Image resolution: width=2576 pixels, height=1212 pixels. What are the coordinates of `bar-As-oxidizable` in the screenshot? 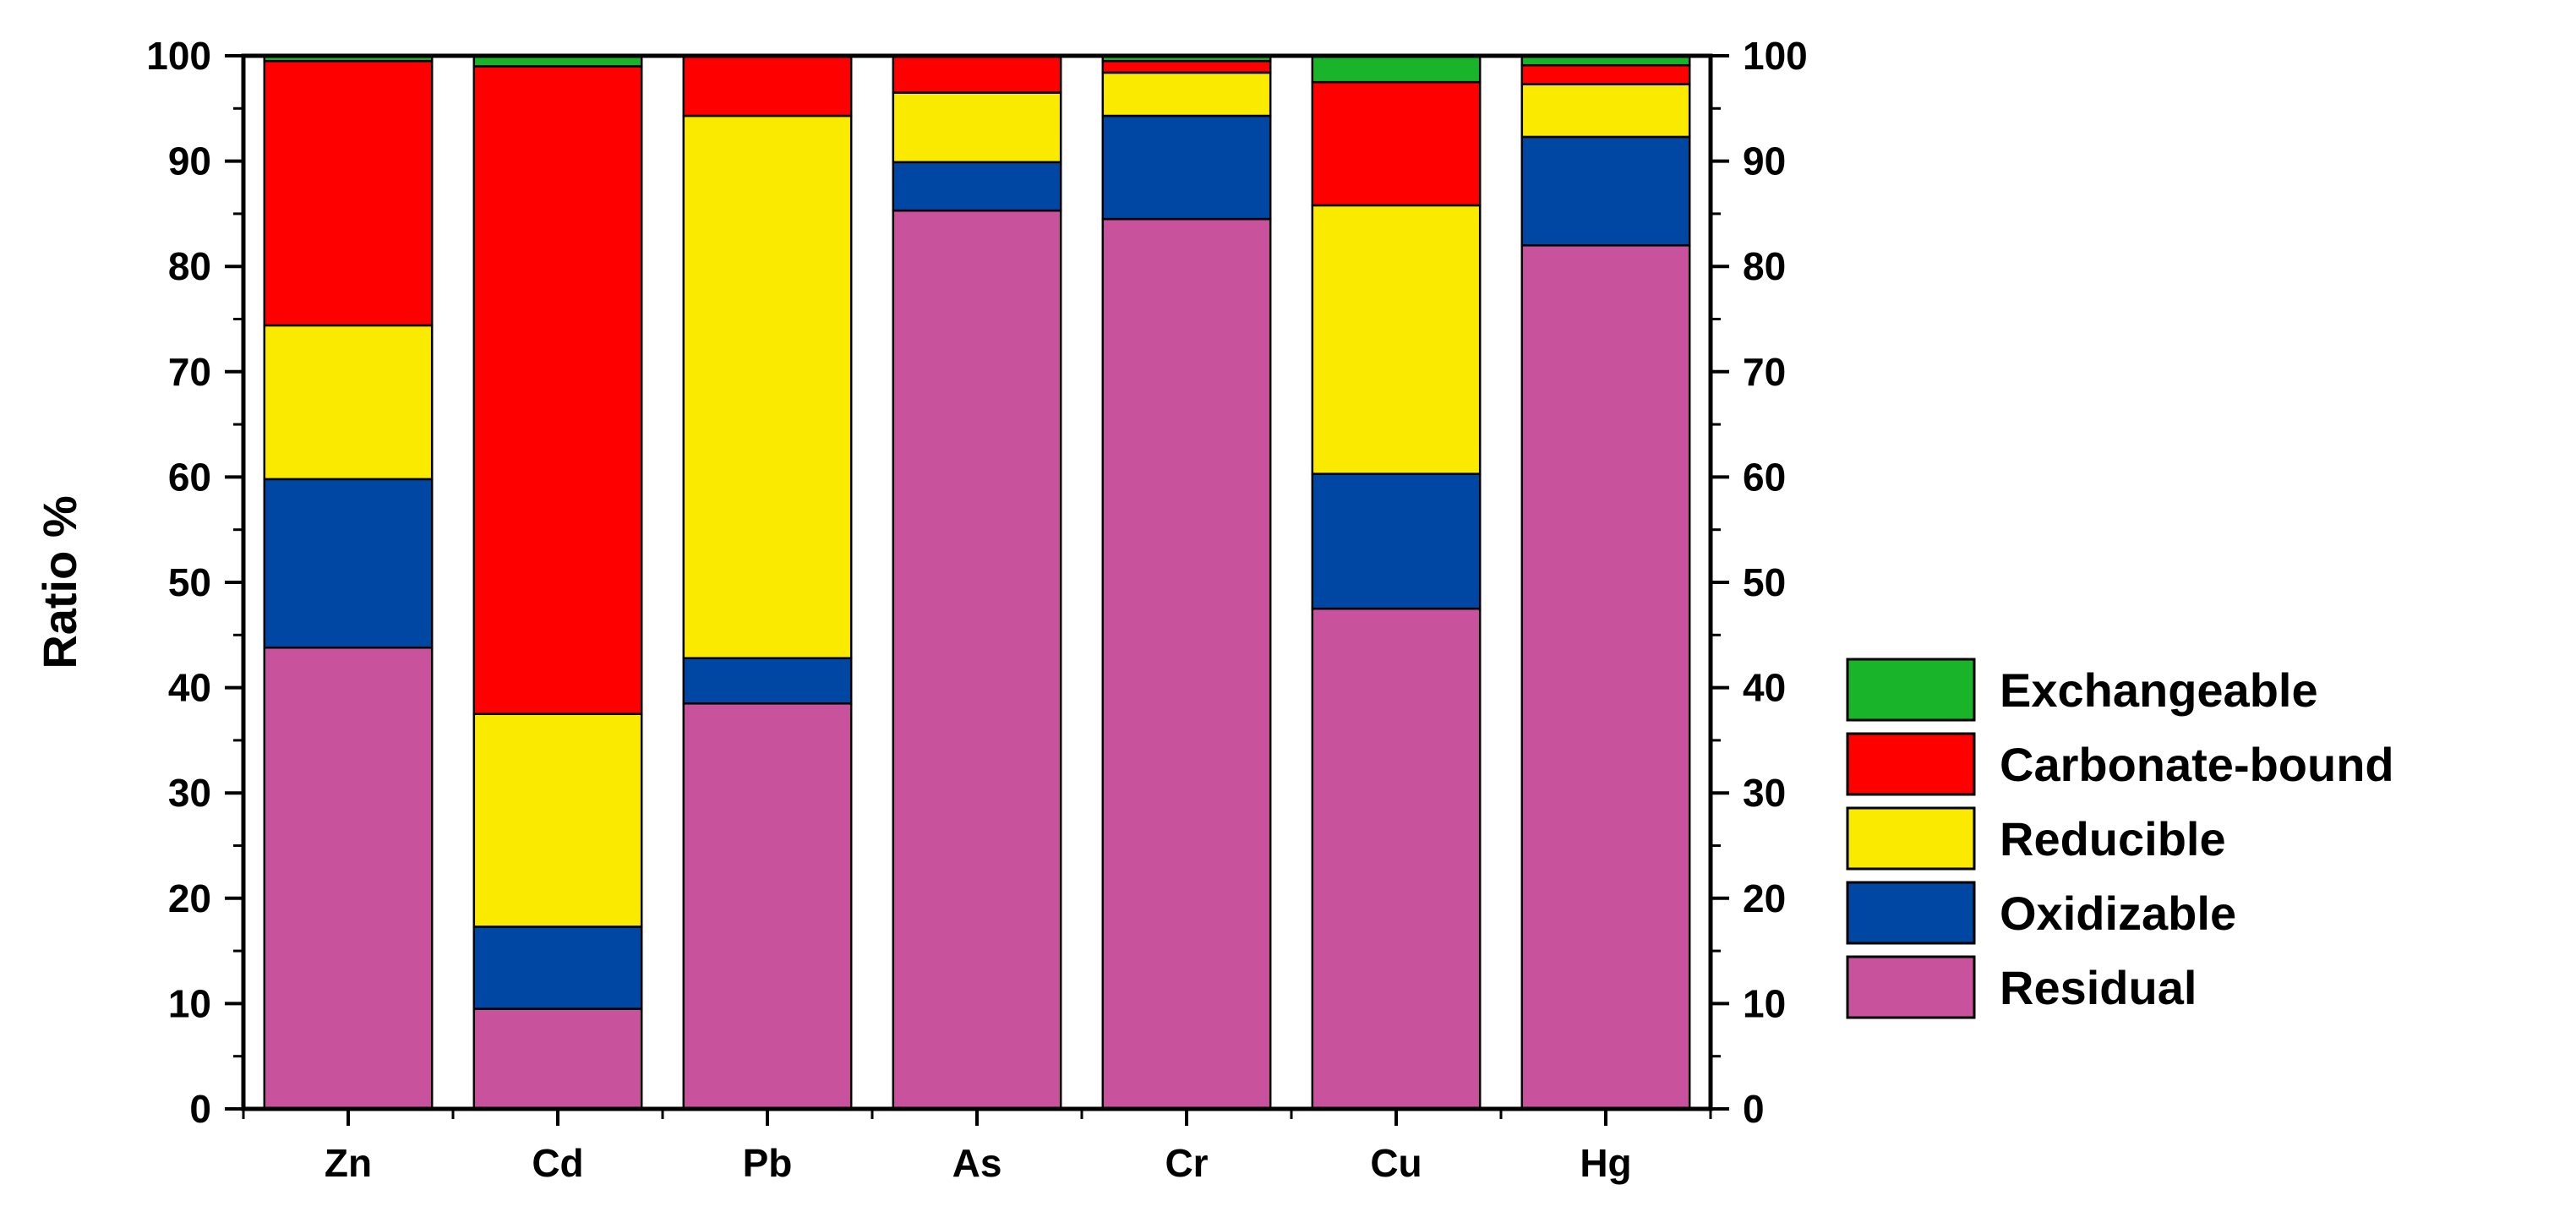 It's located at (977, 186).